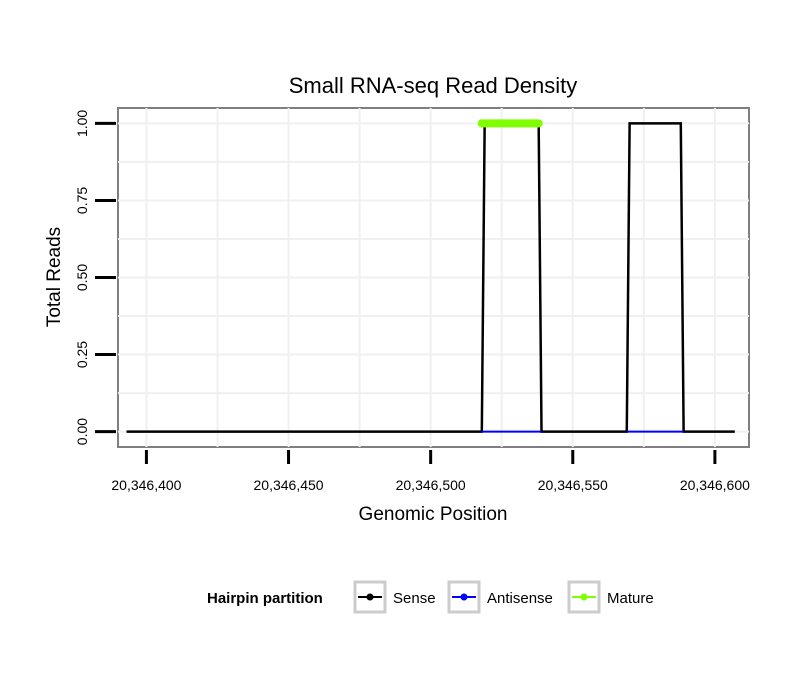  What do you see at coordinates (82, 431) in the screenshot?
I see `y-tick-label: 0.00` at bounding box center [82, 431].